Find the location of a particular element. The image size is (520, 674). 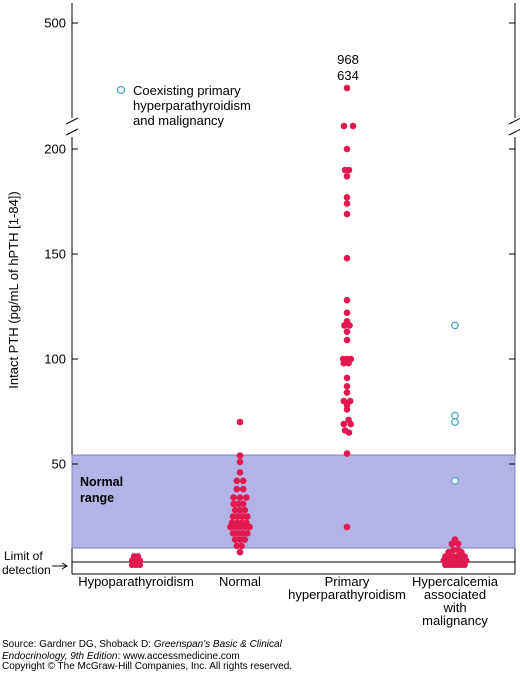

category-label-0-line-0: Hypoparathyroidism is located at coordinates (136, 581).